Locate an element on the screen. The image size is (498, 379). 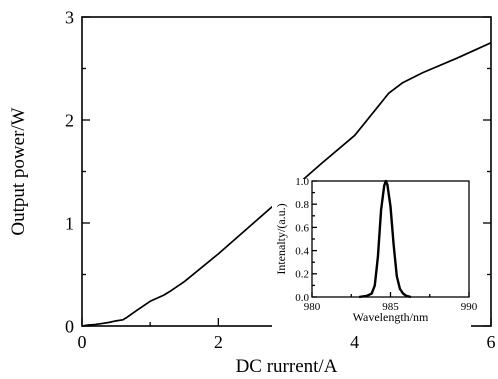
inset-y-axis-label: Intenalty/(a.u.) is located at coordinates (281, 238).